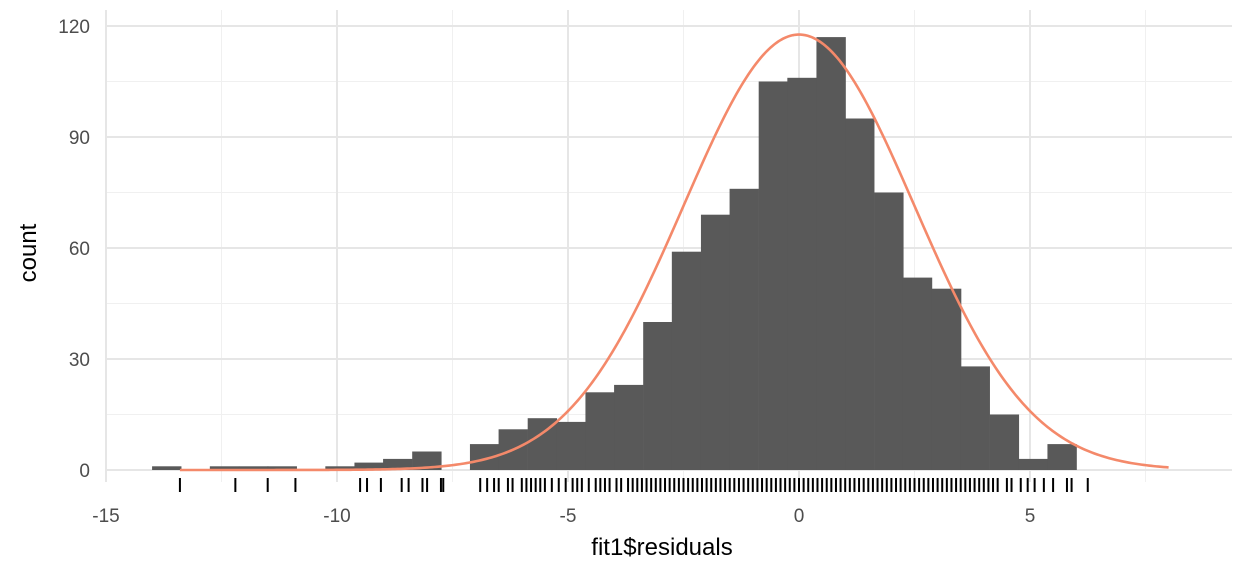 The height and width of the screenshot is (576, 1248). Describe the element at coordinates (1030, 516) in the screenshot. I see `x-tick-label: 5` at that location.